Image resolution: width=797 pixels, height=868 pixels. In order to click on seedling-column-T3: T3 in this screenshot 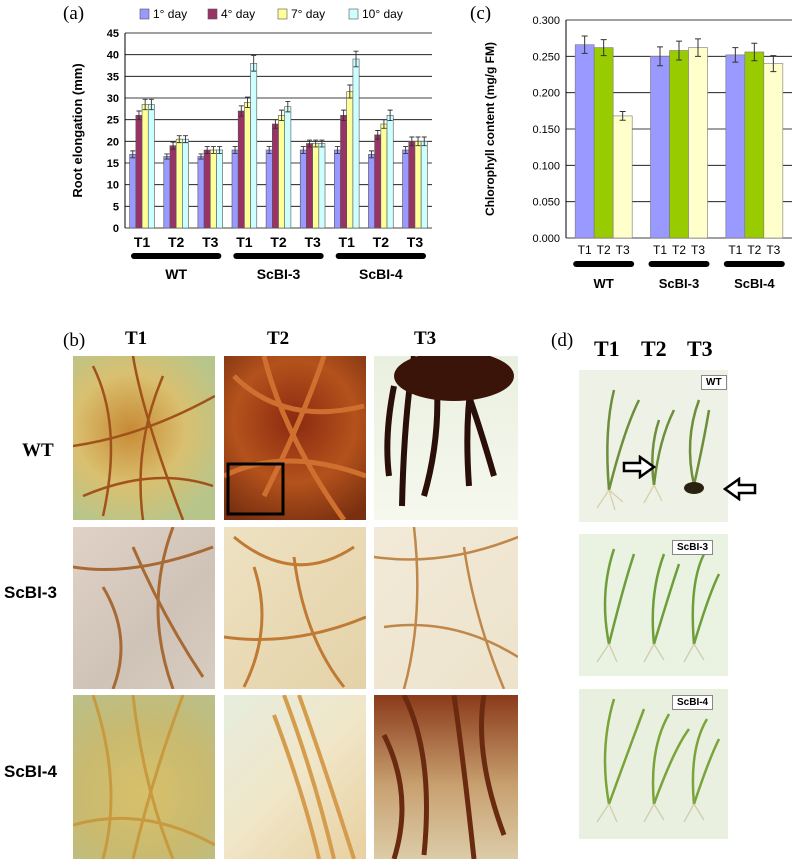, I will do `click(700, 348)`.